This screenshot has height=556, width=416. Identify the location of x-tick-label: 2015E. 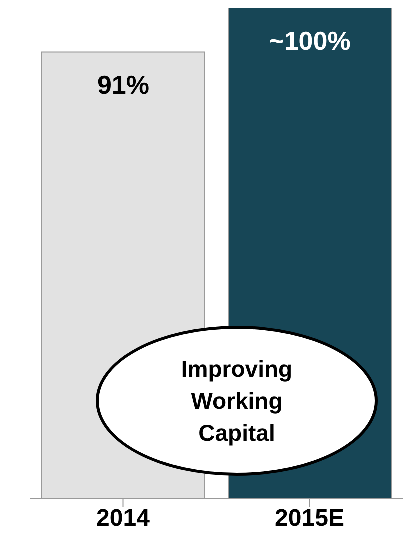
(309, 518).